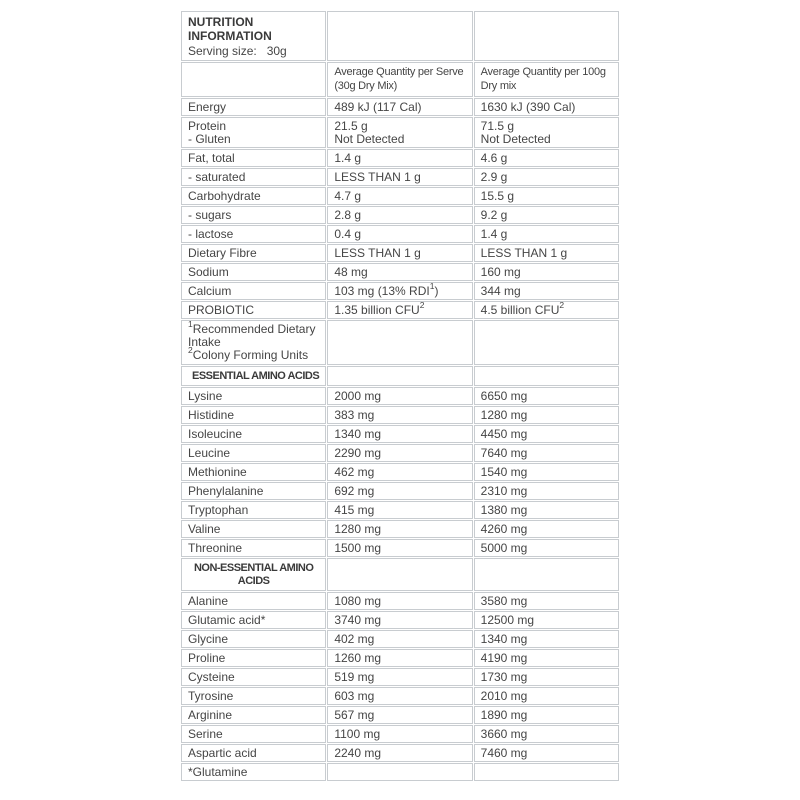 The width and height of the screenshot is (800, 800). I want to click on row-label-cell: Lysine, so click(254, 396).